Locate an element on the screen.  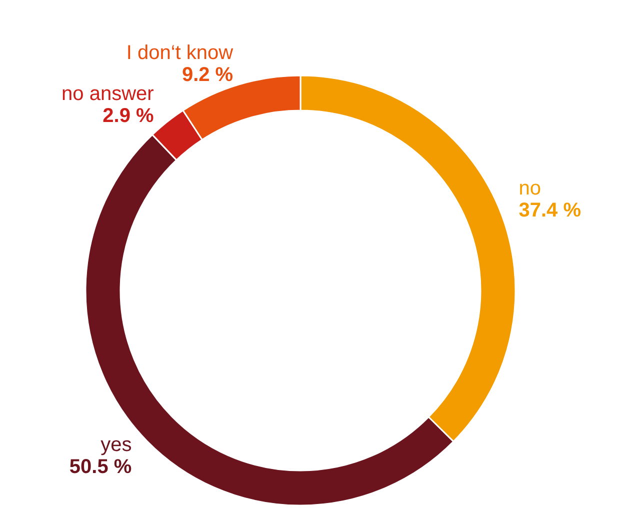
data-label: 37.4 % is located at coordinates (550, 210).